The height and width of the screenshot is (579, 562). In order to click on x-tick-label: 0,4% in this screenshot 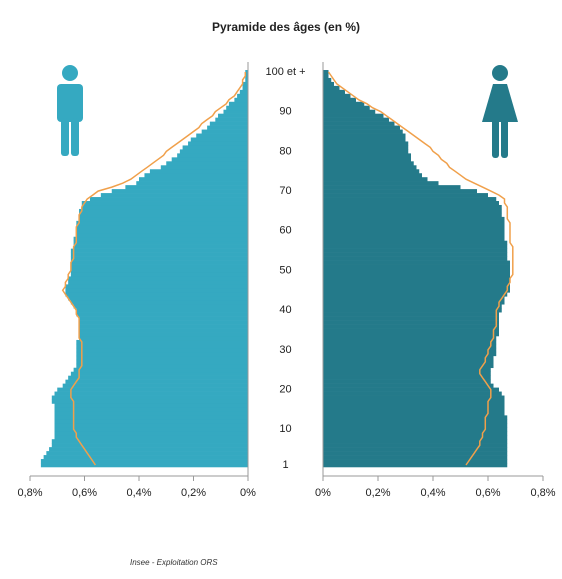, I will do `click(138, 493)`.